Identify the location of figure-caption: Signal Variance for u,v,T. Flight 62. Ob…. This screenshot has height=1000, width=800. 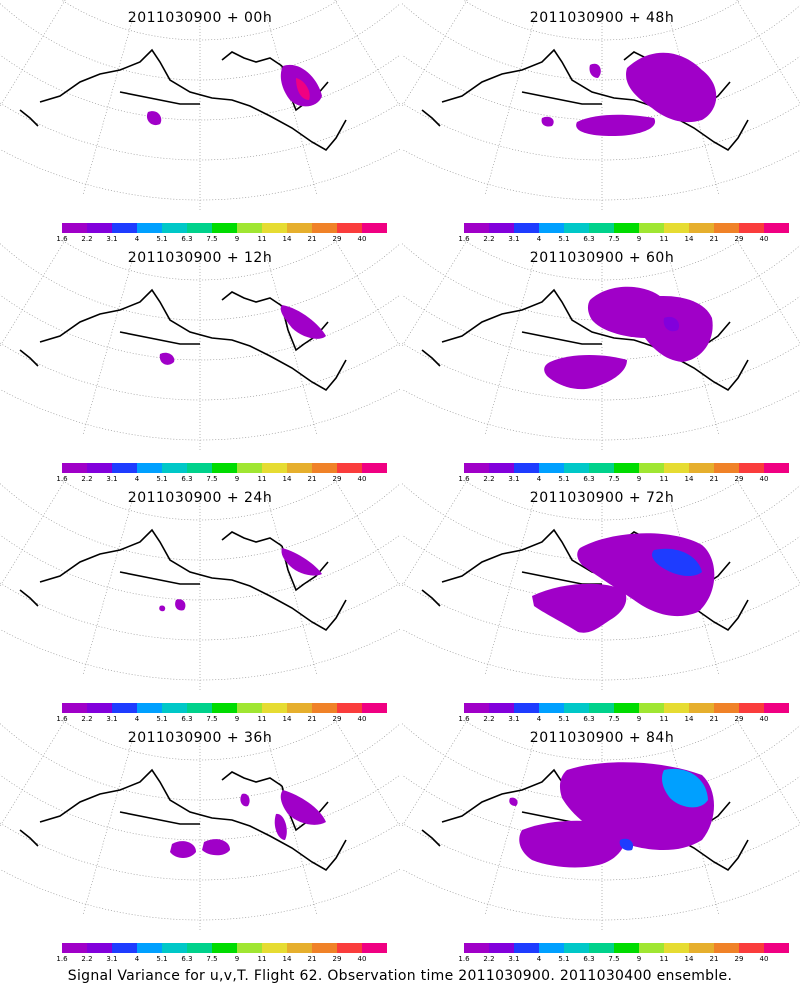
(400, 976).